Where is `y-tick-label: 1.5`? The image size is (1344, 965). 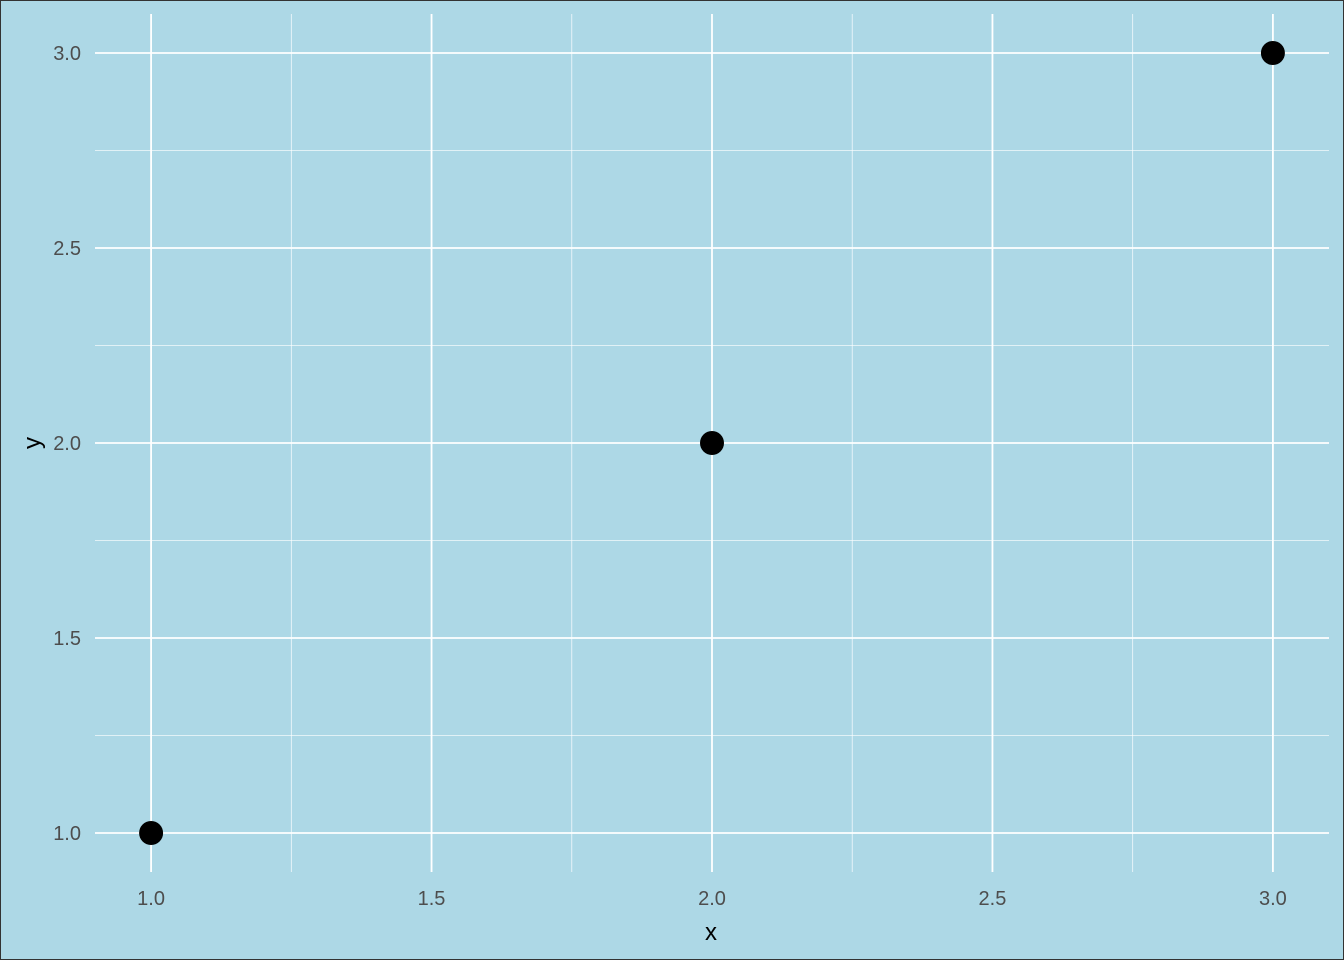
y-tick-label: 1.5 is located at coordinates (67, 639).